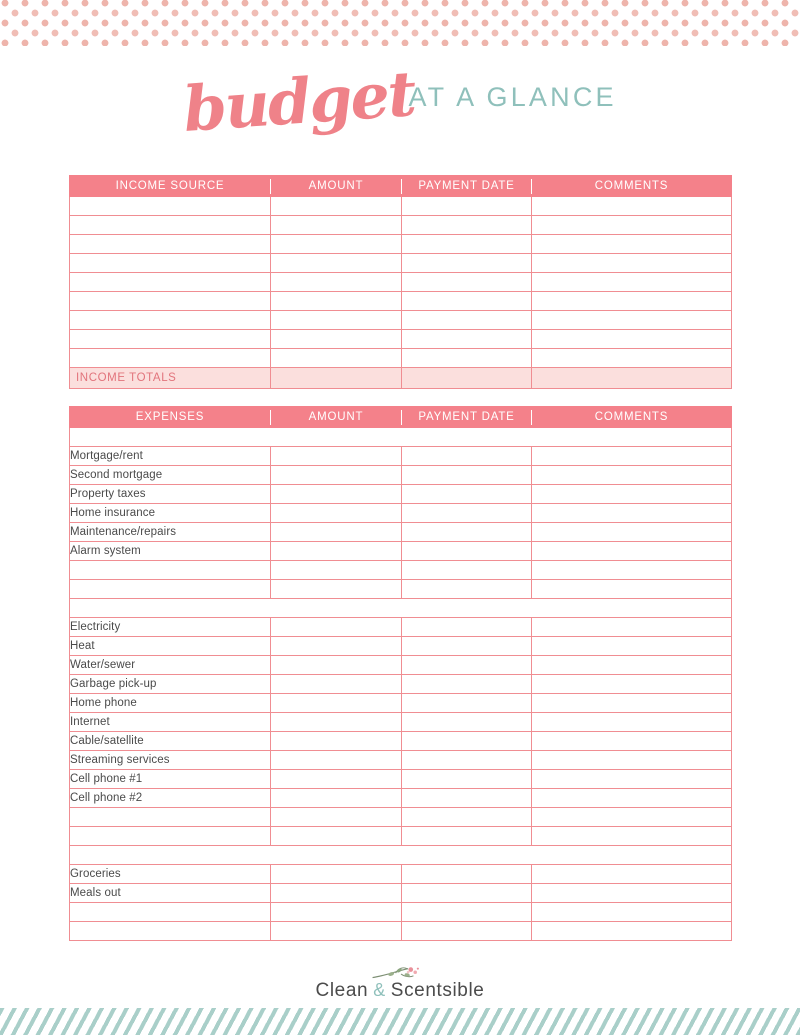 This screenshot has width=800, height=1035. What do you see at coordinates (466, 378) in the screenshot?
I see `income-totals-payment-date-cell` at bounding box center [466, 378].